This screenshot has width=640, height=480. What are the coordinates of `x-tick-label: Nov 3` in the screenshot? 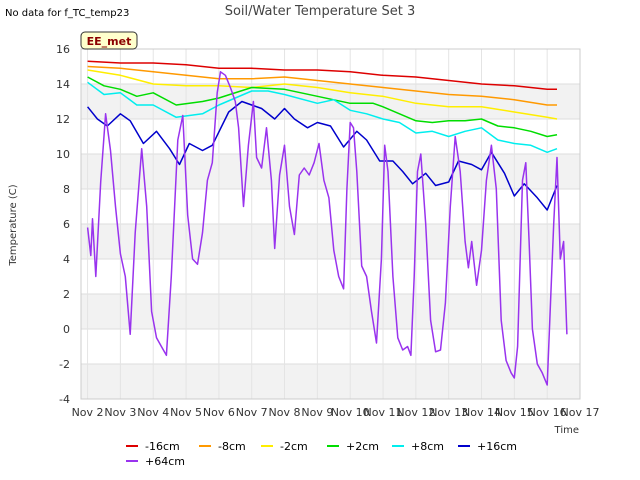 It's located at (120, 412).